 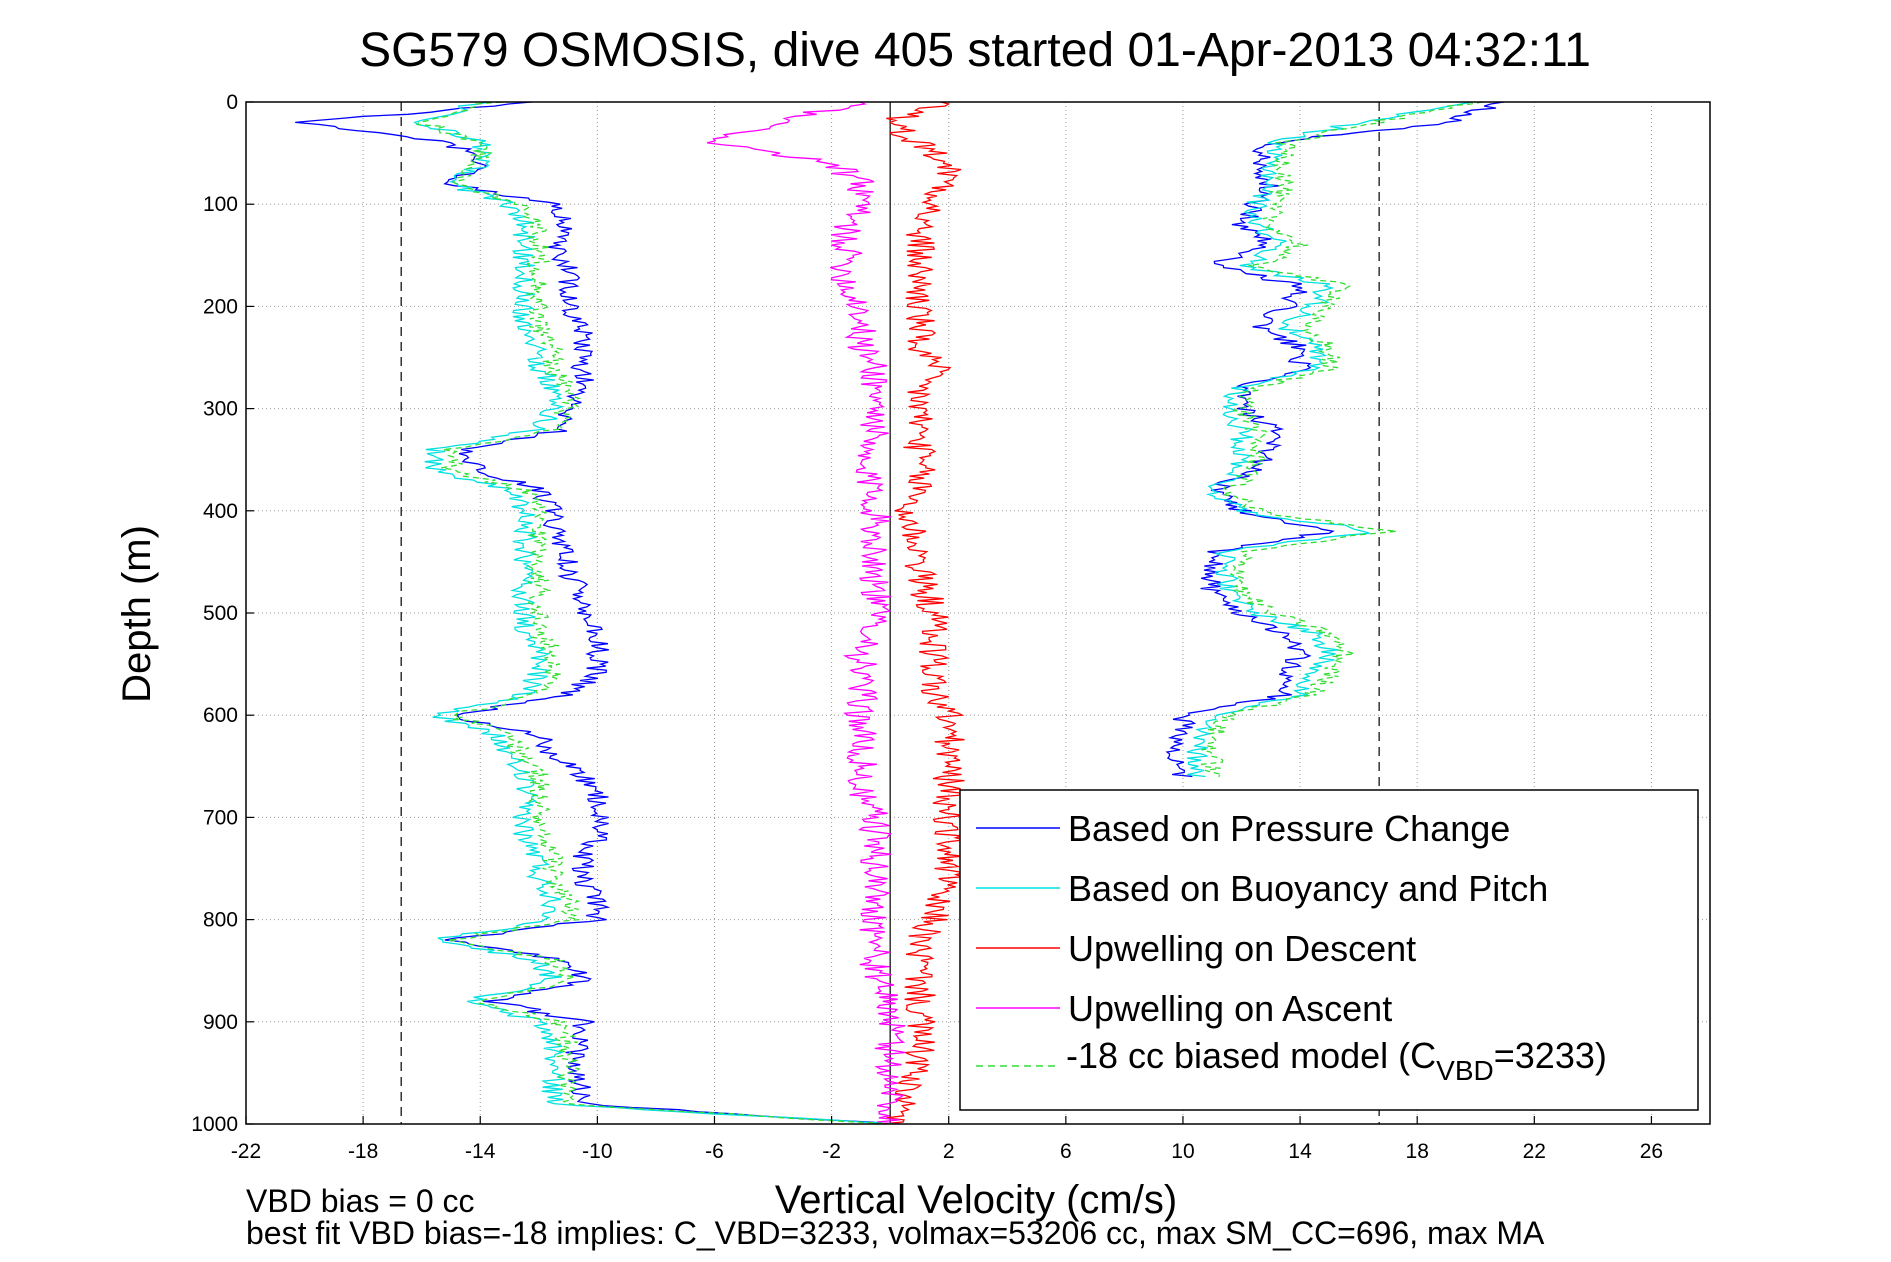 What do you see at coordinates (1230, 1008) in the screenshot?
I see `legend-label-upwelling-ascent: Upwelling on Ascent` at bounding box center [1230, 1008].